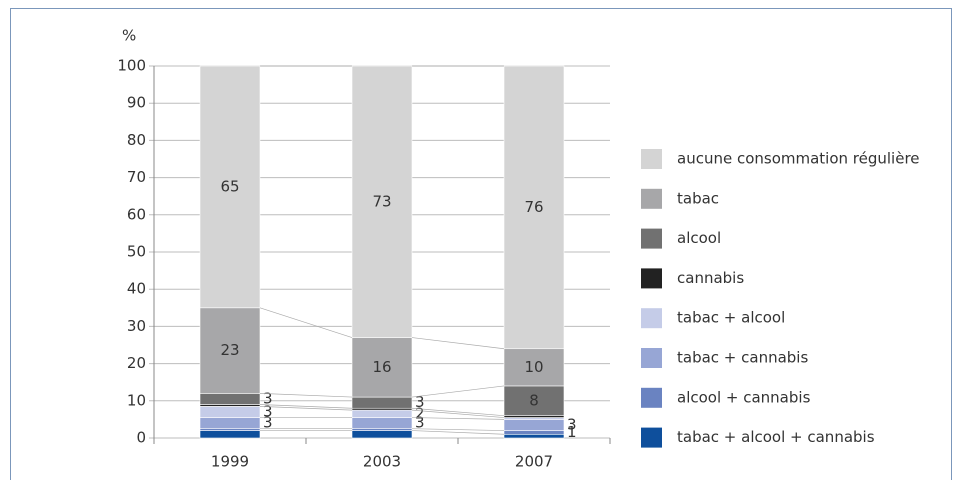 The width and height of the screenshot is (962, 480). Describe the element at coordinates (572, 432) in the screenshot. I see `data-label: 1` at that location.